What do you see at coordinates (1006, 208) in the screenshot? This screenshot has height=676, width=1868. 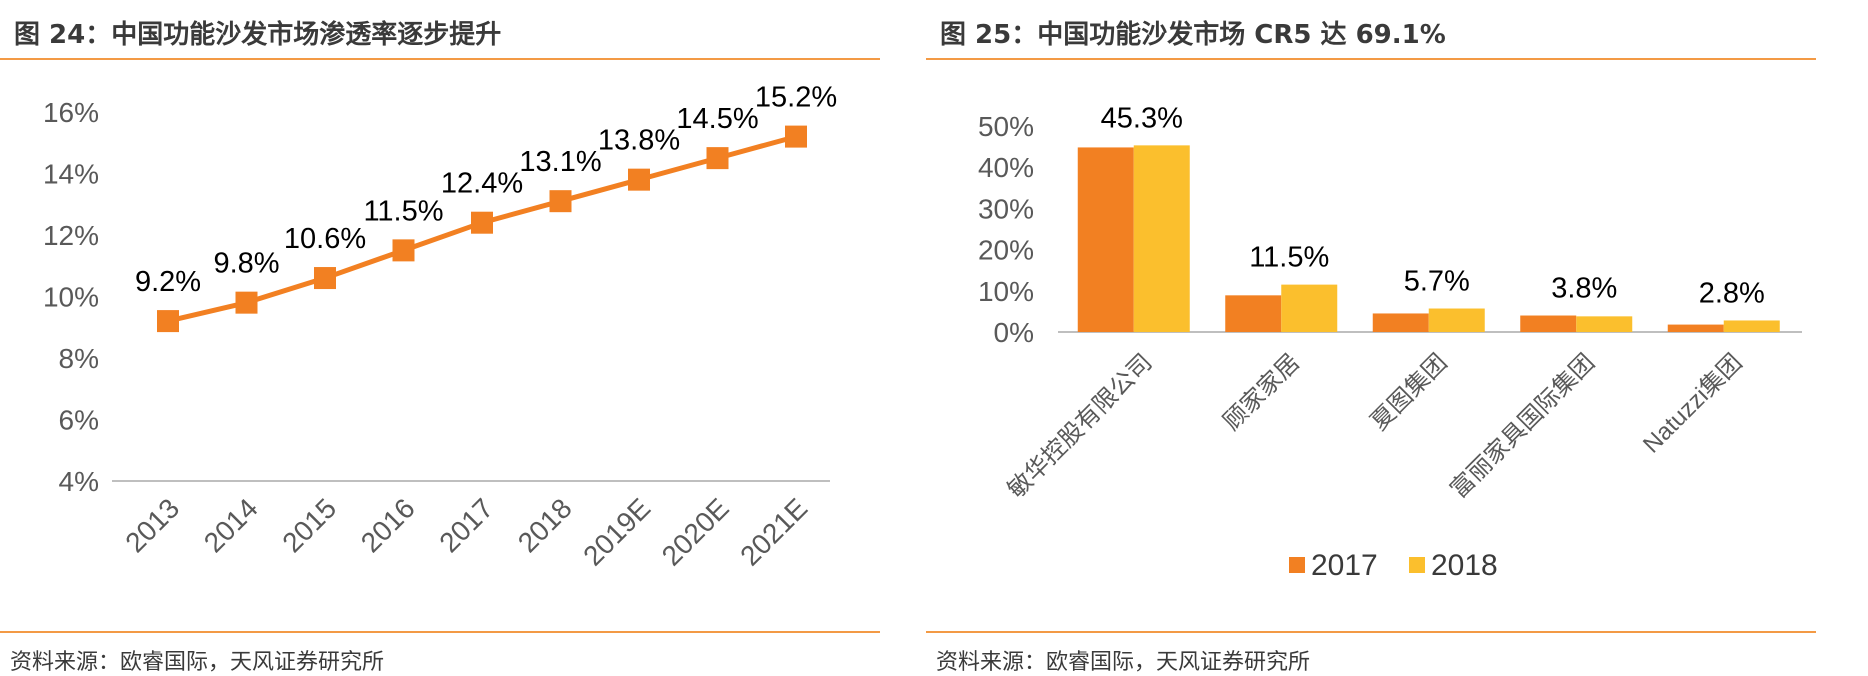 I see `y-tick-label: 30%` at bounding box center [1006, 208].